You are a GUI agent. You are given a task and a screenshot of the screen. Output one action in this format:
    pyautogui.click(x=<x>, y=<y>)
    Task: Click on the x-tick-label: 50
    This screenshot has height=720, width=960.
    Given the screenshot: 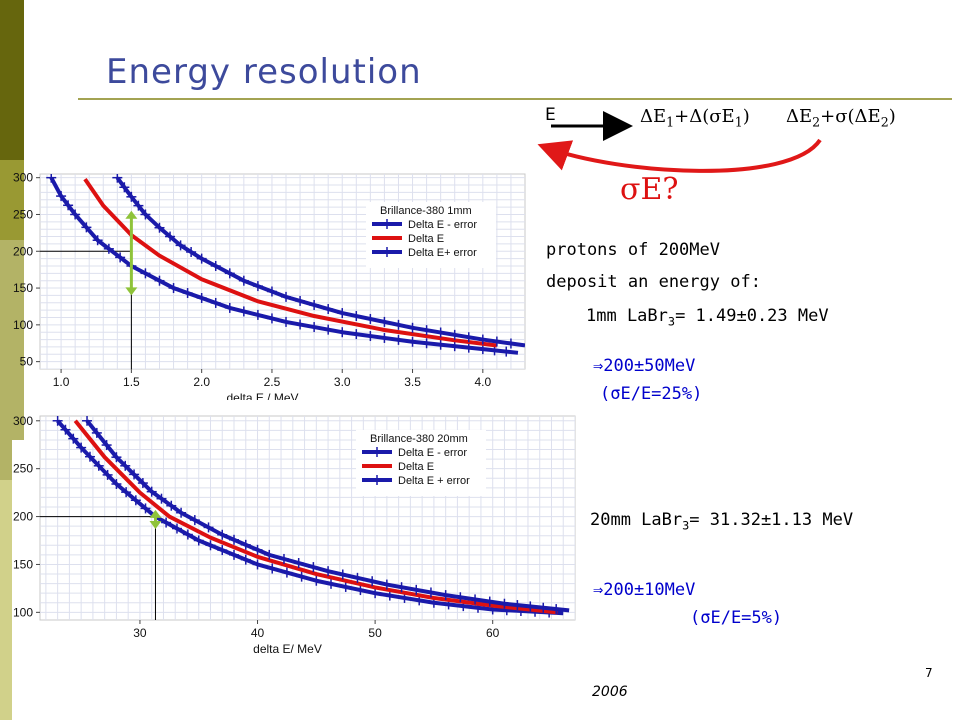 What is the action you would take?
    pyautogui.click(x=375, y=633)
    